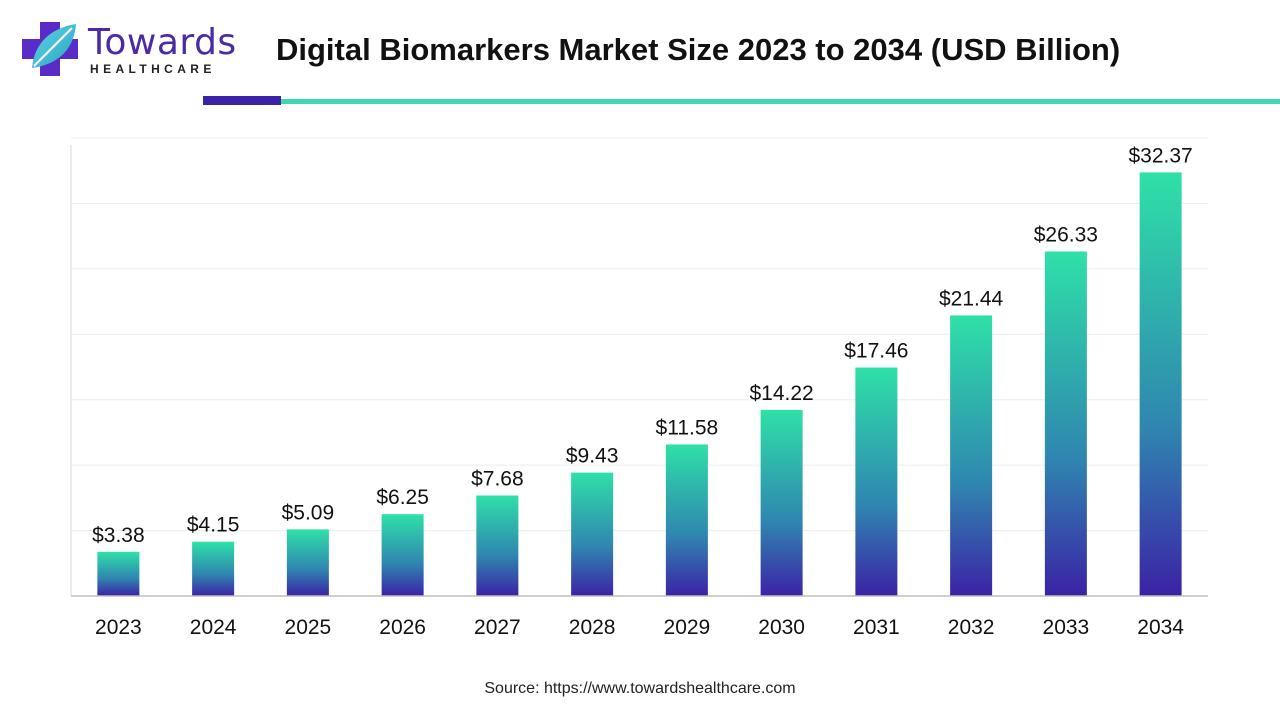 The height and width of the screenshot is (720, 1280). Describe the element at coordinates (307, 562) in the screenshot. I see `bar-2025` at that location.